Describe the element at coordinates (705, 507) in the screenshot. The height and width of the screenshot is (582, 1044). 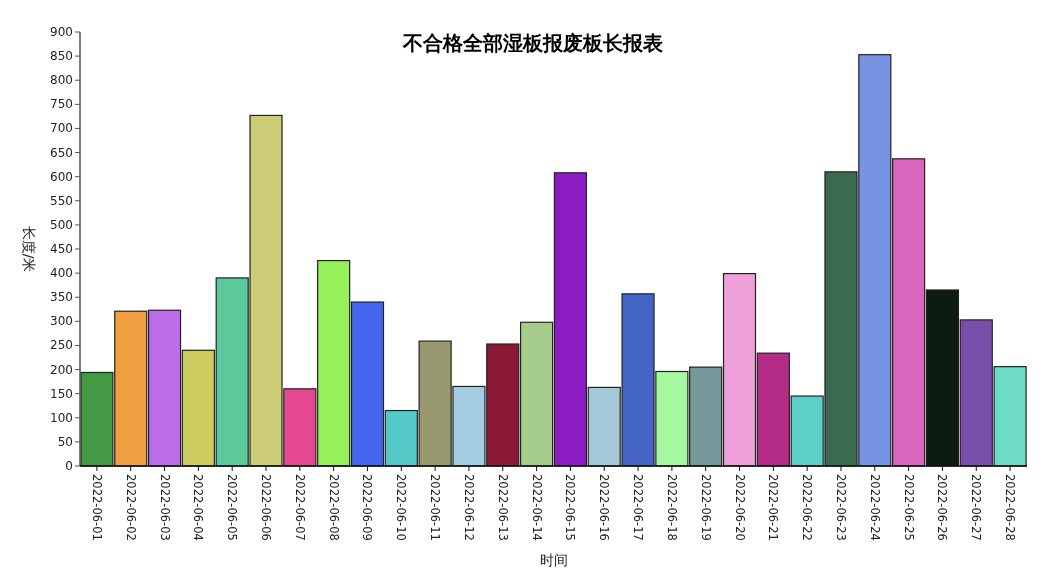
I see `x-tick-label: 2022-06-19` at that location.